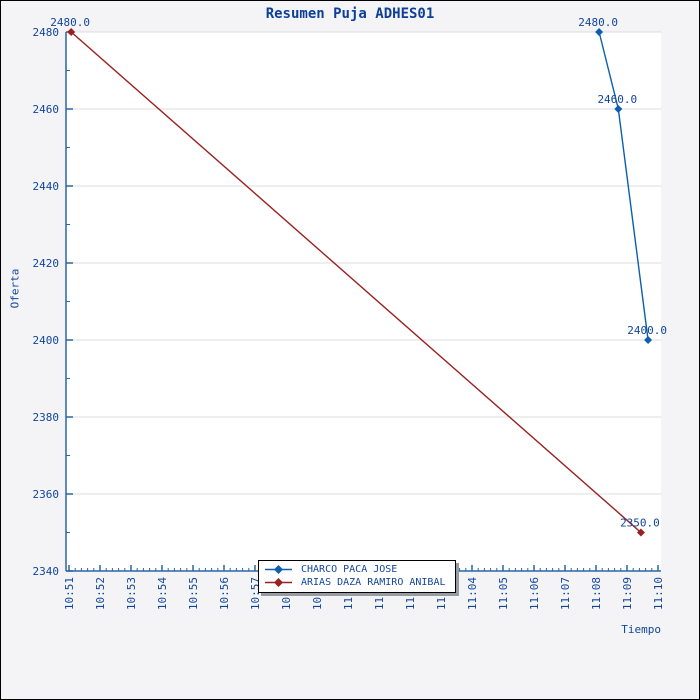 The image size is (700, 700). What do you see at coordinates (565, 593) in the screenshot?
I see `x-tick-label: 11:07` at bounding box center [565, 593].